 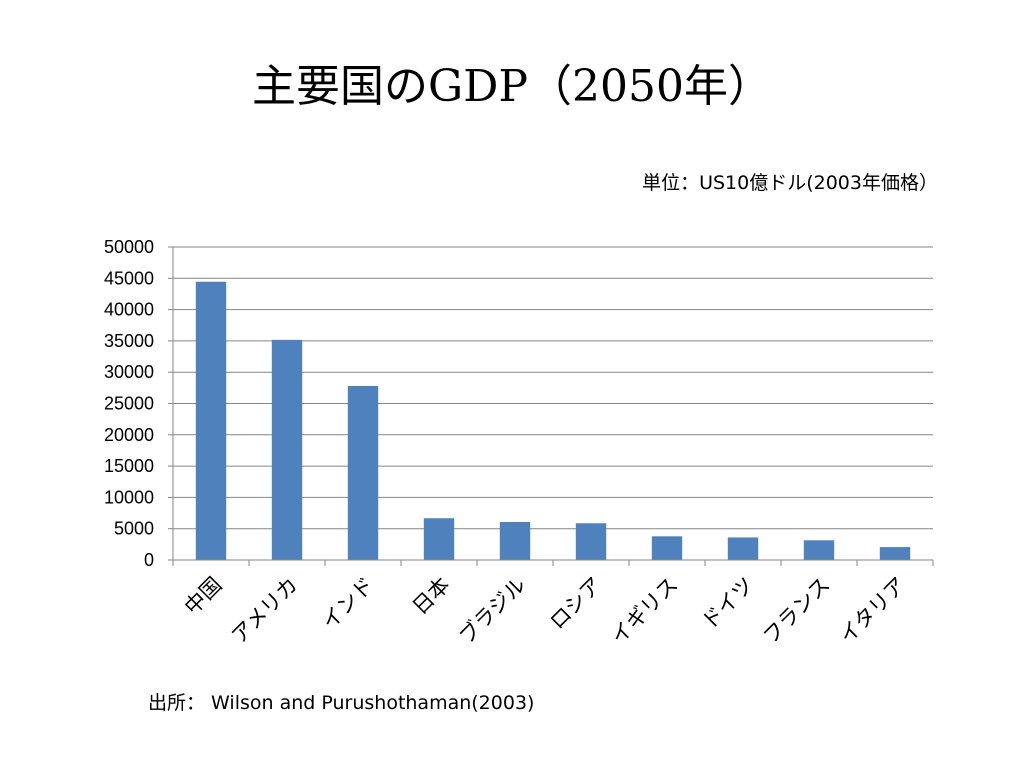 What do you see at coordinates (432, 596) in the screenshot?
I see `x-tick-label: 日本` at bounding box center [432, 596].